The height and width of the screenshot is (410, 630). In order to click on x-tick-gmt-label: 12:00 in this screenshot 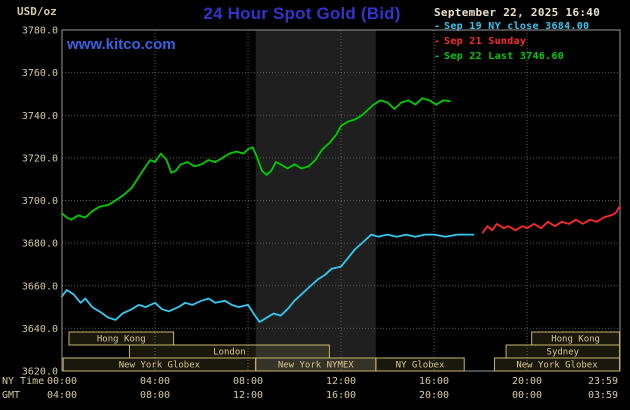, I will do `click(248, 395)`.